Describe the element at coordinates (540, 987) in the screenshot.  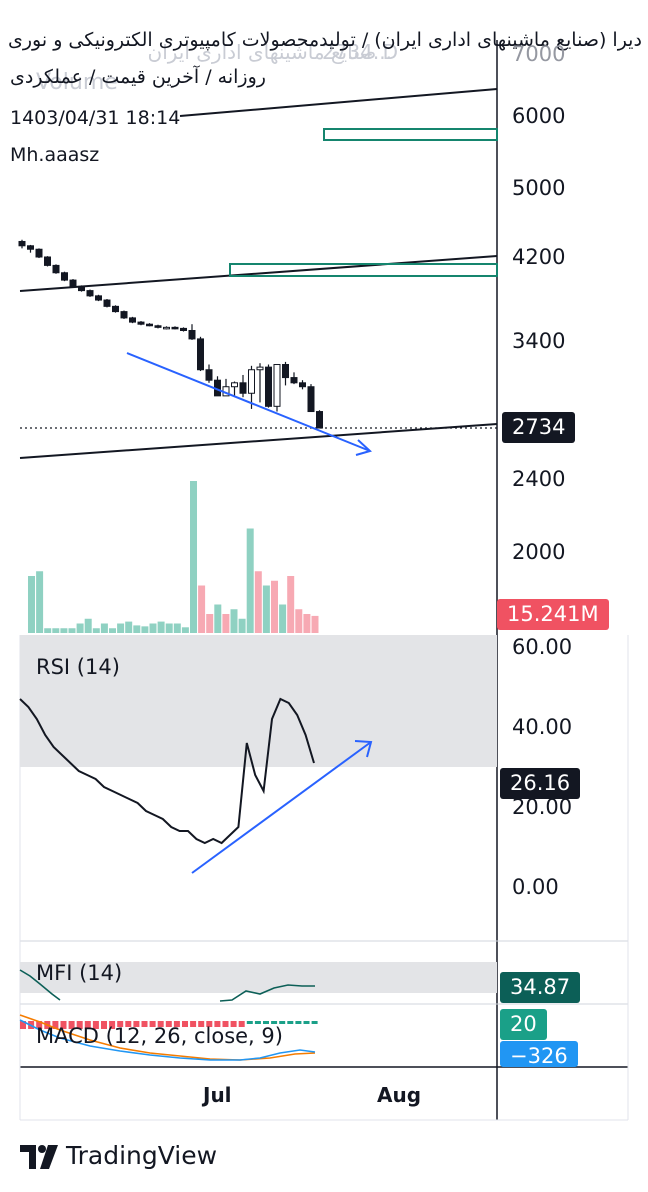
I see `mfi-value-badge: 34.87` at that location.